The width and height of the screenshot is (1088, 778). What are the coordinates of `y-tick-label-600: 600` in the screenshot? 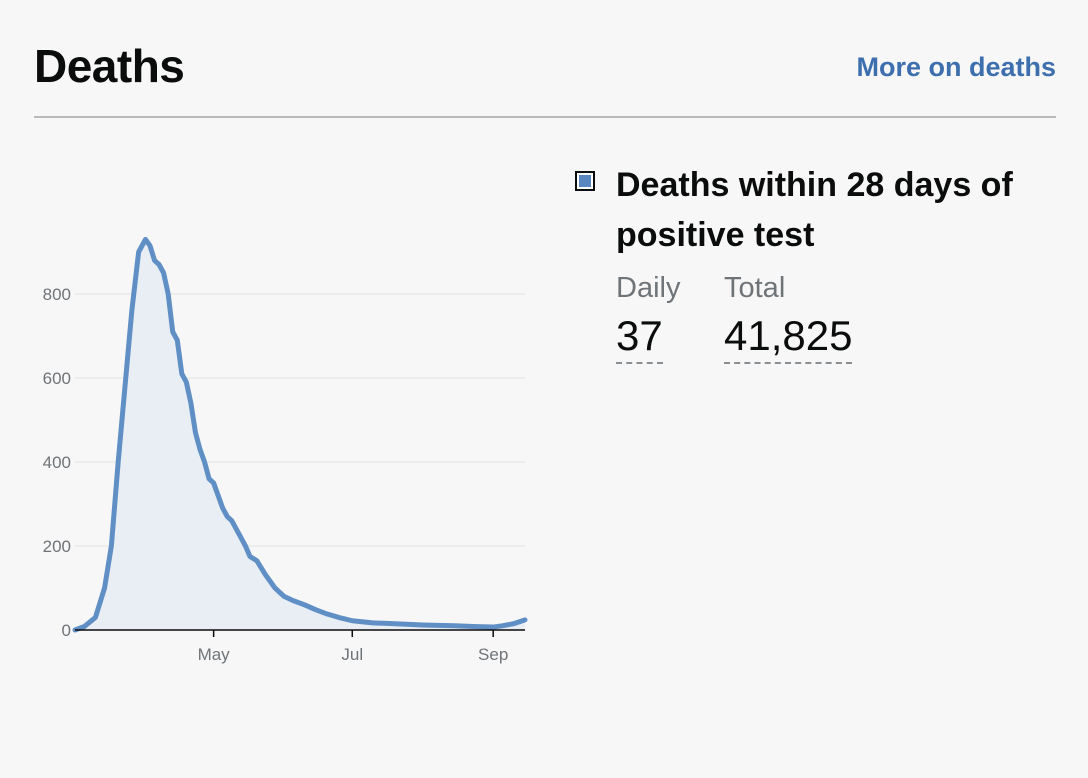 It's located at (57, 378).